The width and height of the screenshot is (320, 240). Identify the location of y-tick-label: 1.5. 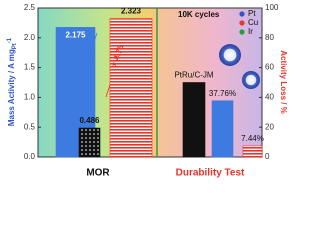
(30, 67).